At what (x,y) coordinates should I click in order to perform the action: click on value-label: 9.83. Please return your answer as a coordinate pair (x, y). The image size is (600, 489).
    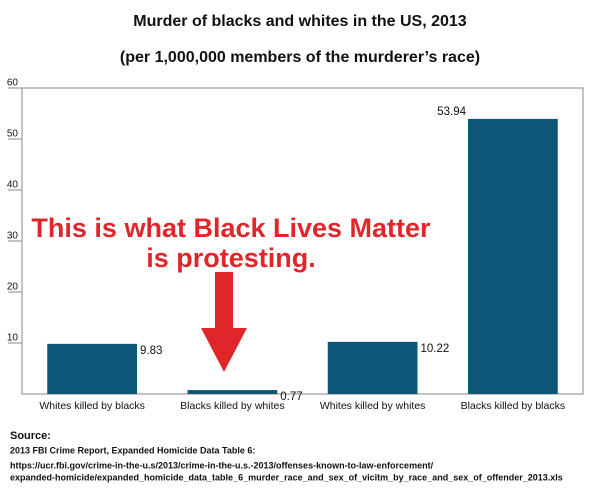
    Looking at the image, I should click on (151, 351).